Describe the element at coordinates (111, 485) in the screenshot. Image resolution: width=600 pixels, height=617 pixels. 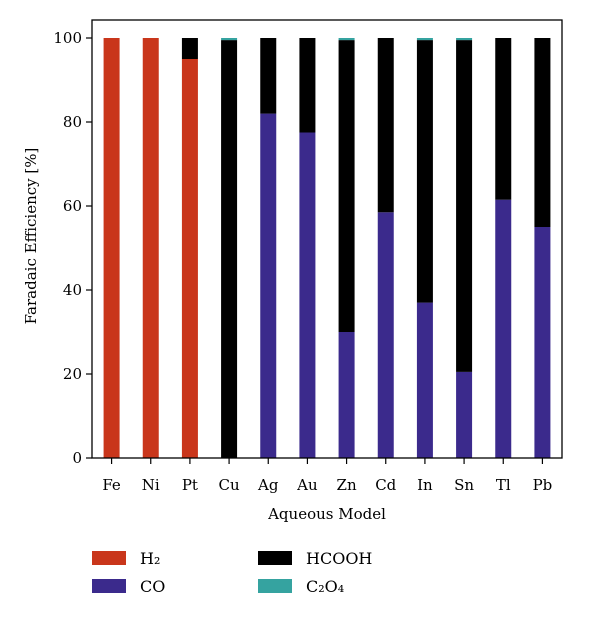
I see `x-tick-label-fe: Fe` at that location.